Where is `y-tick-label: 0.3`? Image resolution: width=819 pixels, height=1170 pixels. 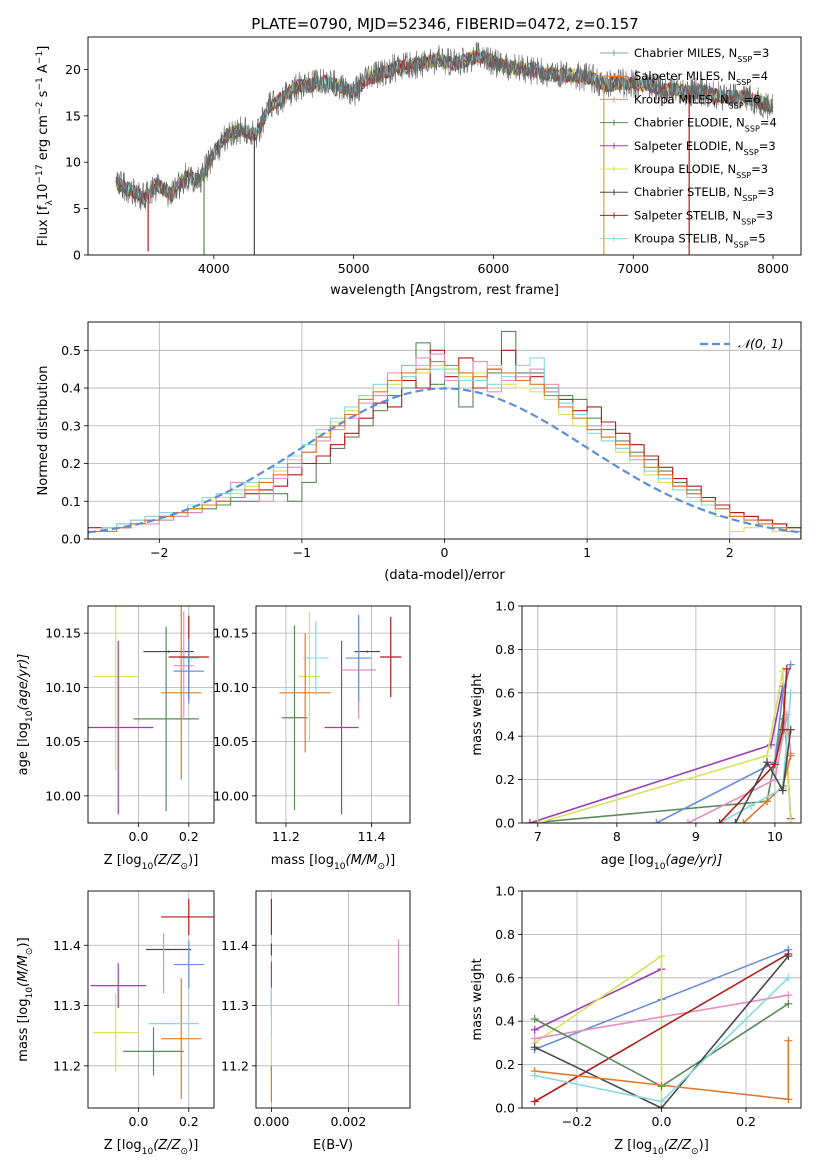
y-tick-label: 0.3 is located at coordinates (71, 425).